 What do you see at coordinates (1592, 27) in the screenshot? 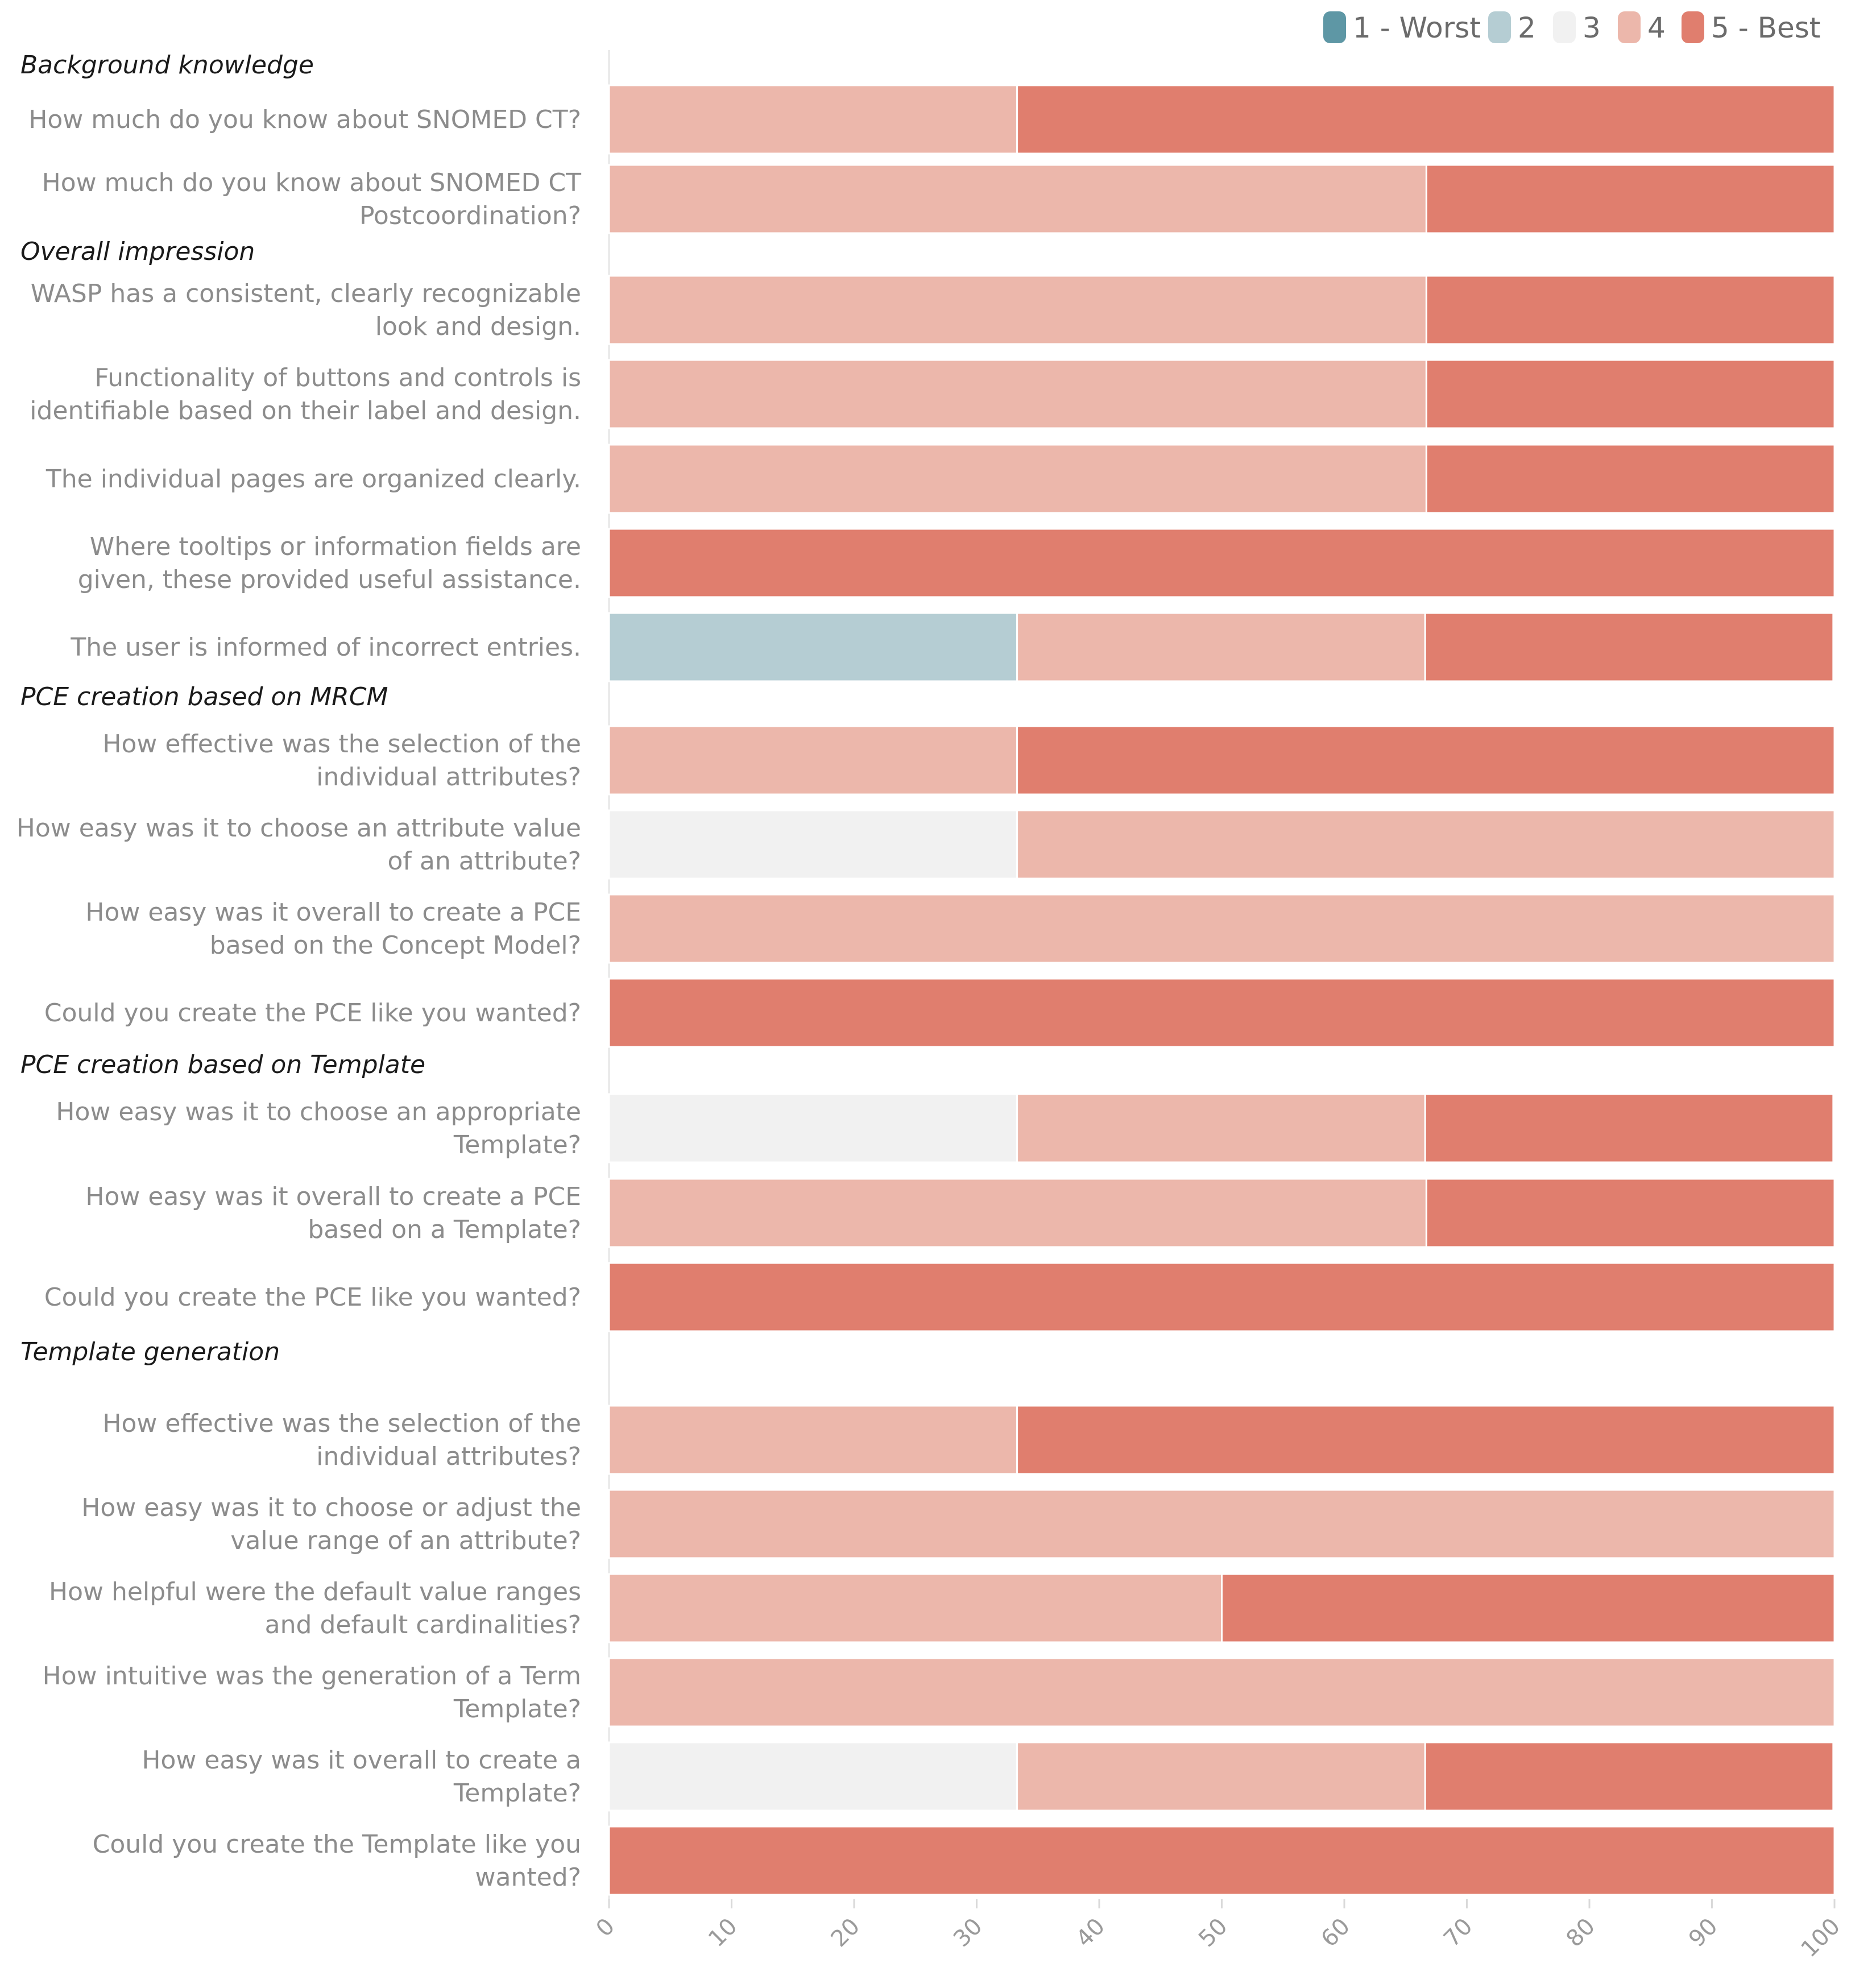
I see `legend-label: 3` at bounding box center [1592, 27].